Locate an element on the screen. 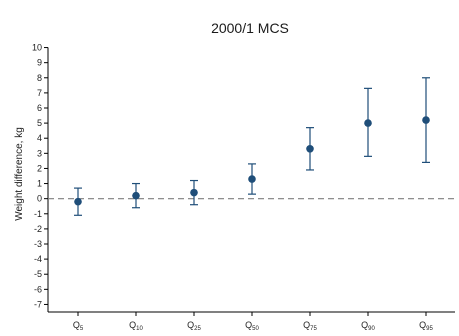 The width and height of the screenshot is (459, 336). y-tick-label: 0 is located at coordinates (39, 199).